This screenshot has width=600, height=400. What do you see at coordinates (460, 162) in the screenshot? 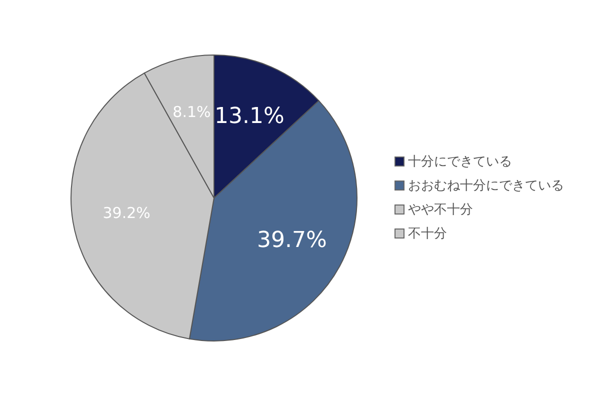
I see `legend-label: 十分にできている` at bounding box center [460, 162].